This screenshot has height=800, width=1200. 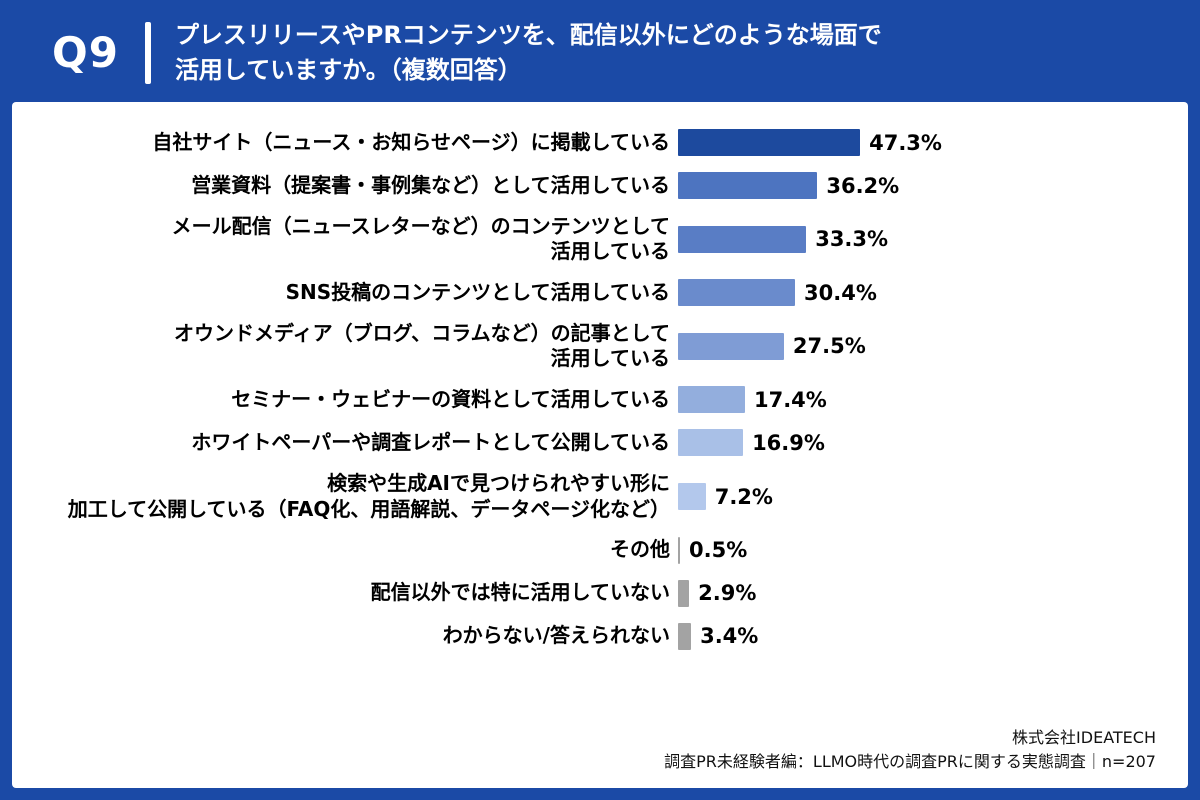 I want to click on bar-label: 自社サイト（ニュース・お知らせページ）に掲載している, so click(x=411, y=141).